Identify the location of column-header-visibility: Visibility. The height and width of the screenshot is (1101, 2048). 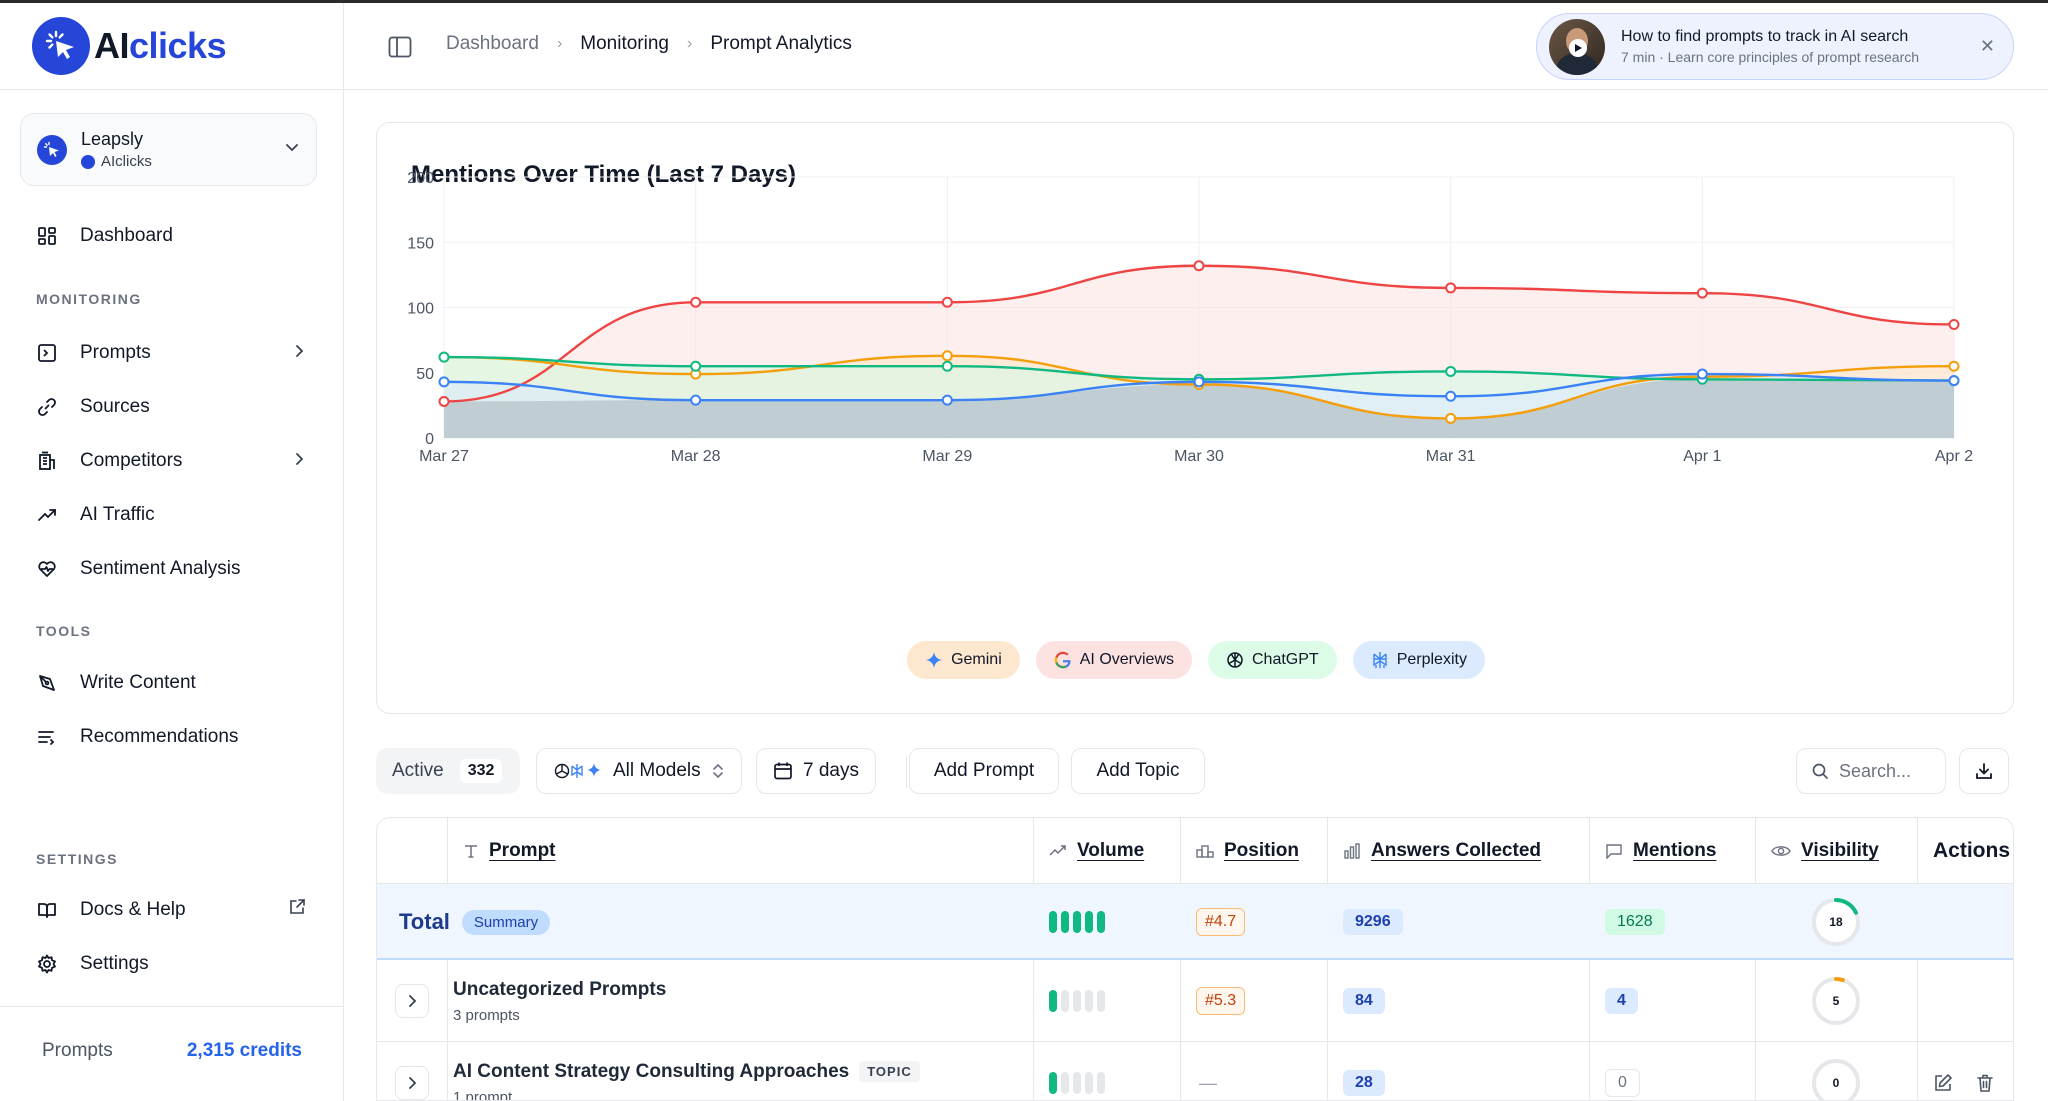
(1817, 851).